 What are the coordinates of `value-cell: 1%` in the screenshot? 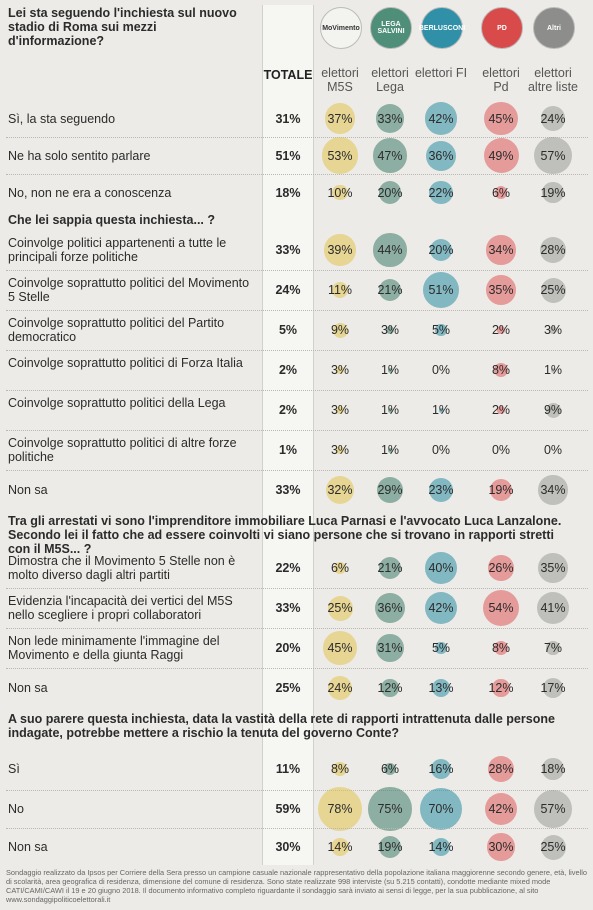 It's located at (553, 370).